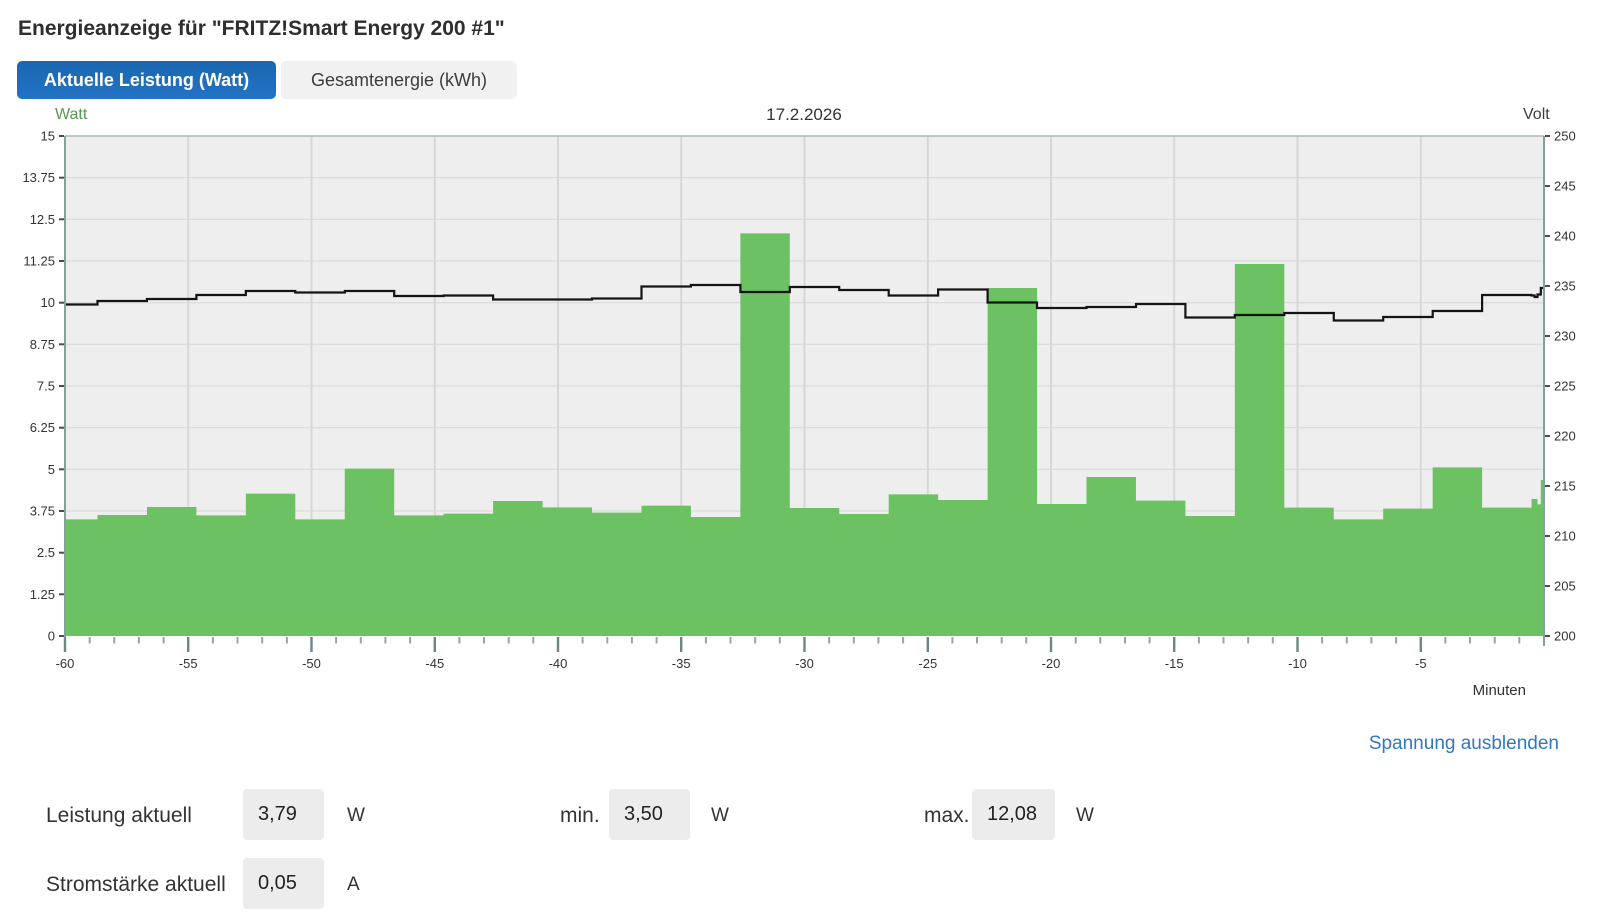 Image resolution: width=1601 pixels, height=916 pixels. I want to click on svg-text: 13.75, so click(38, 177).